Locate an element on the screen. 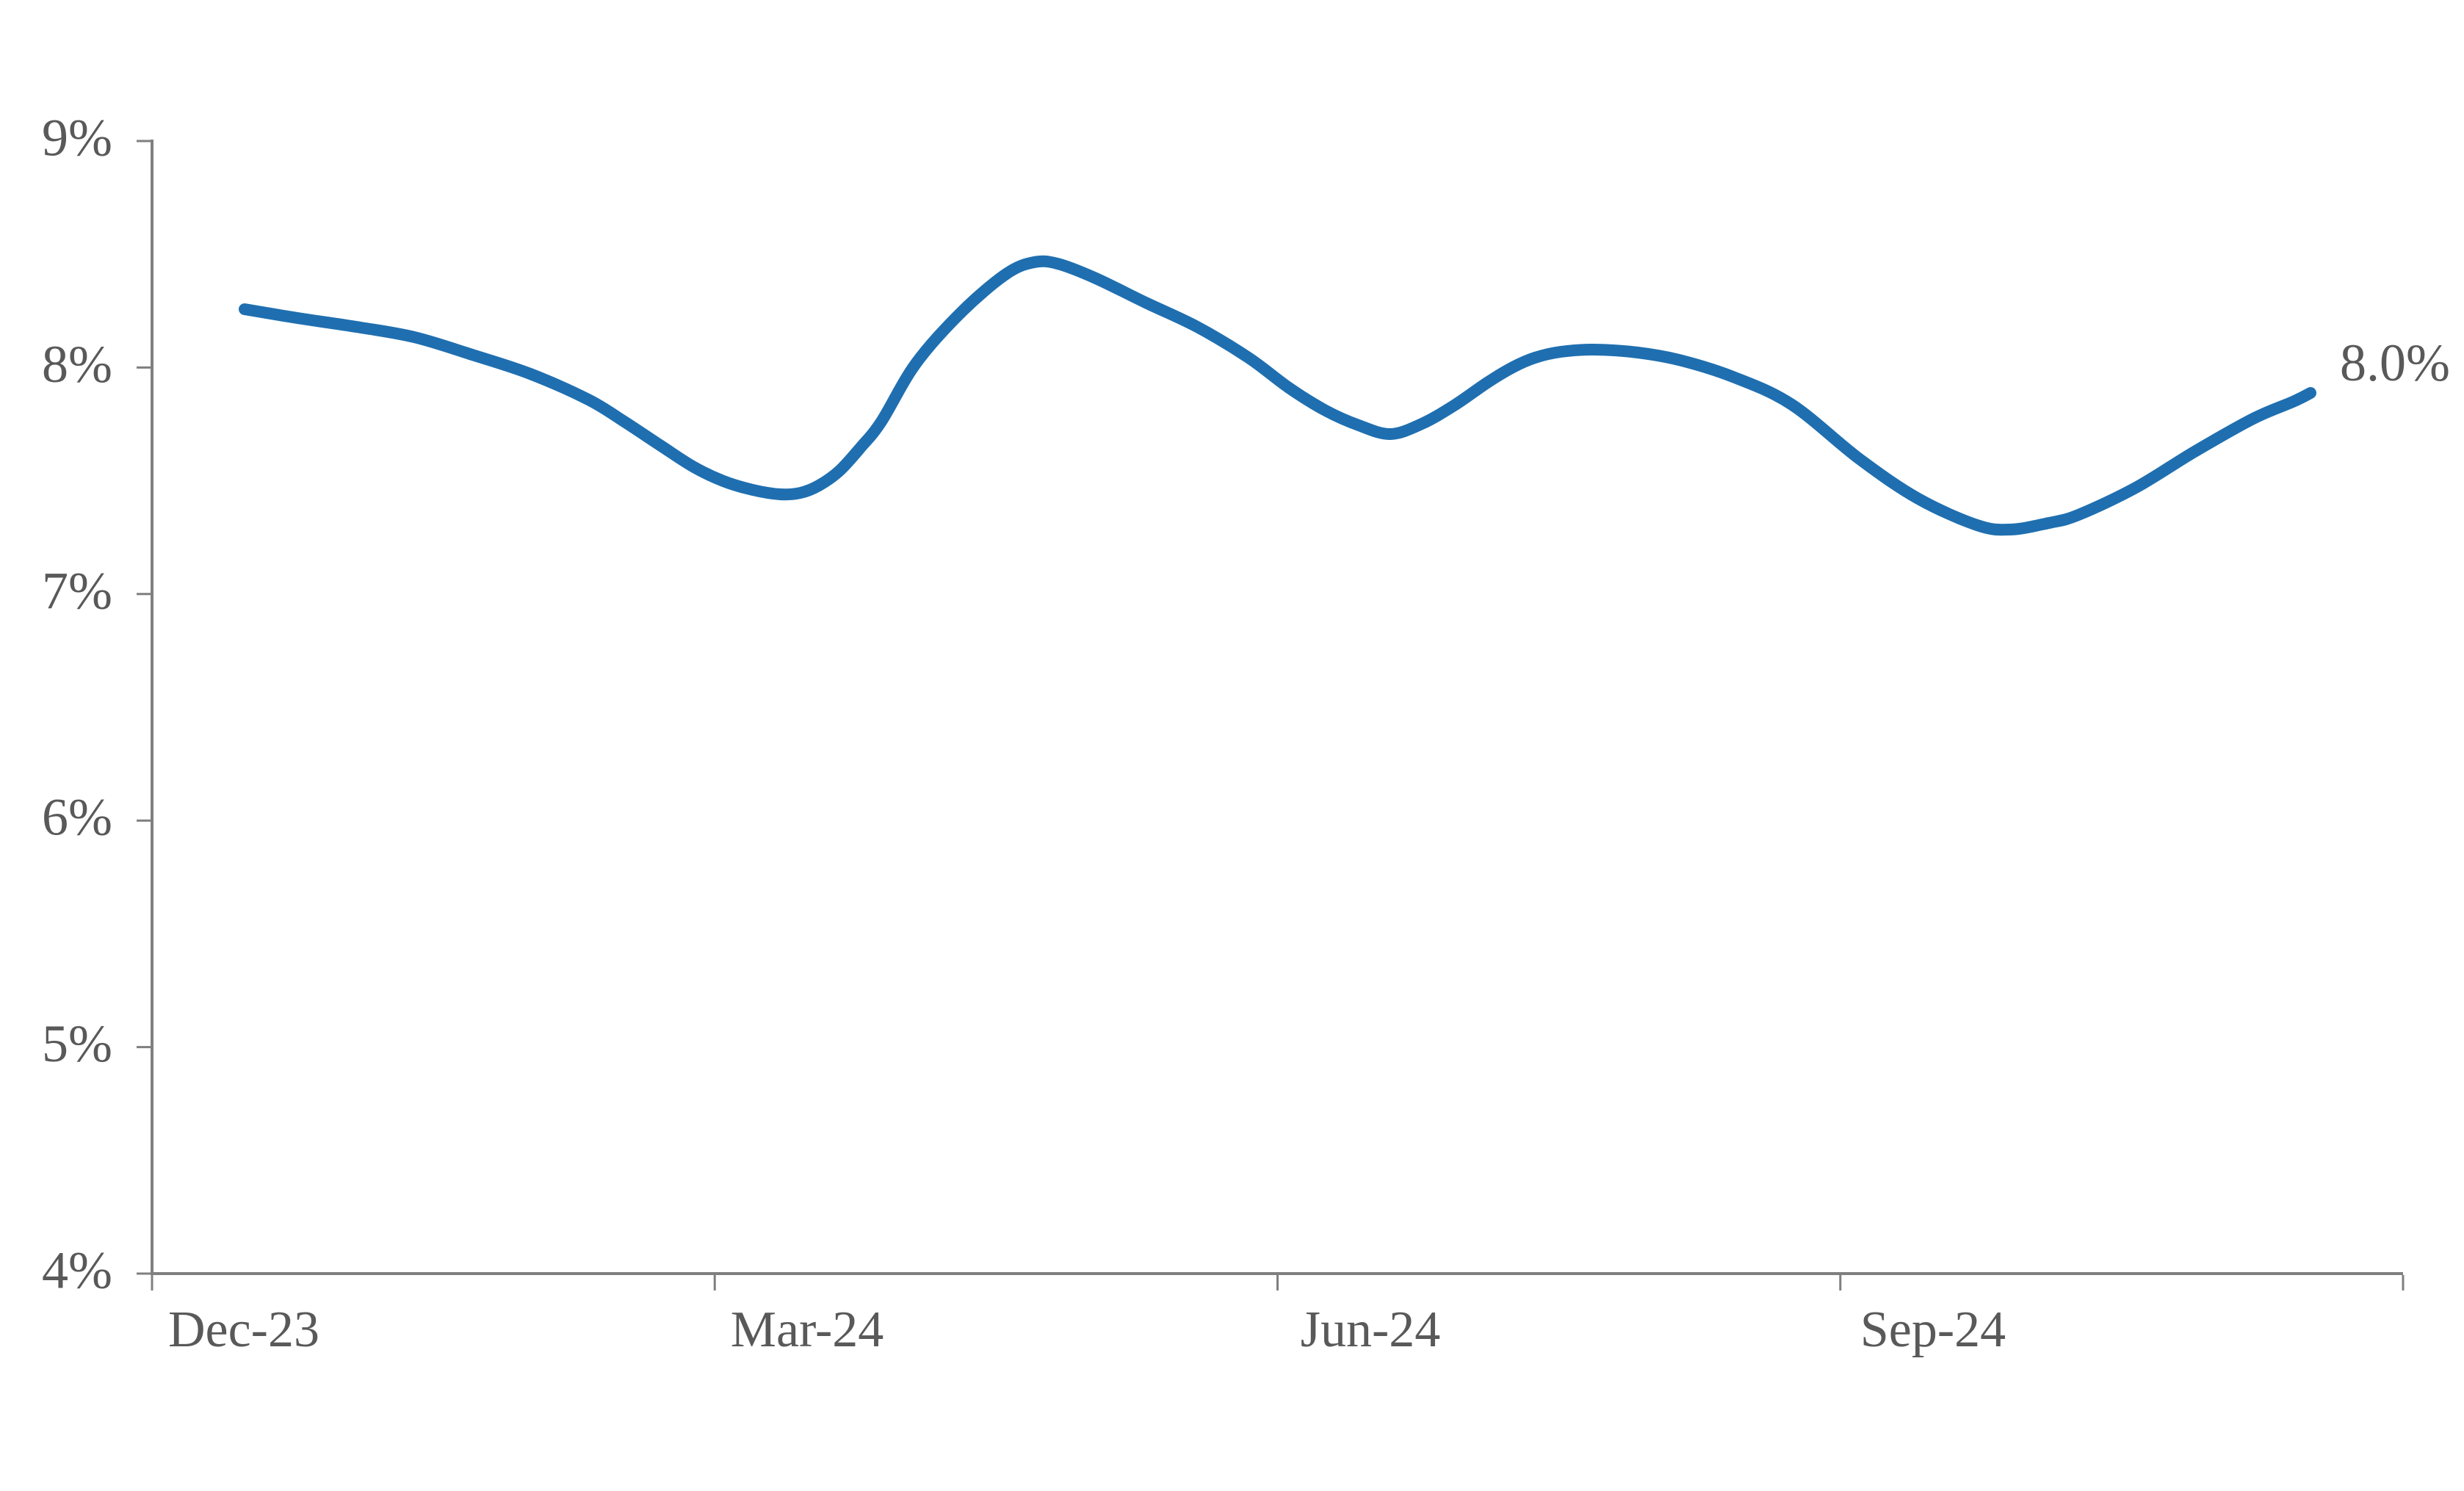 Image resolution: width=2464 pixels, height=1491 pixels. svg-text: 9% is located at coordinates (77, 138).